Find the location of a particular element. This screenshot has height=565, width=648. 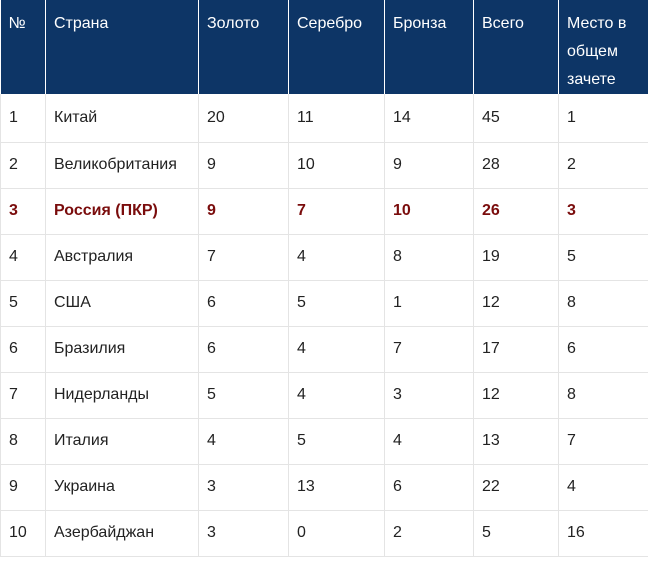

header-total: Всего is located at coordinates (516, 47).